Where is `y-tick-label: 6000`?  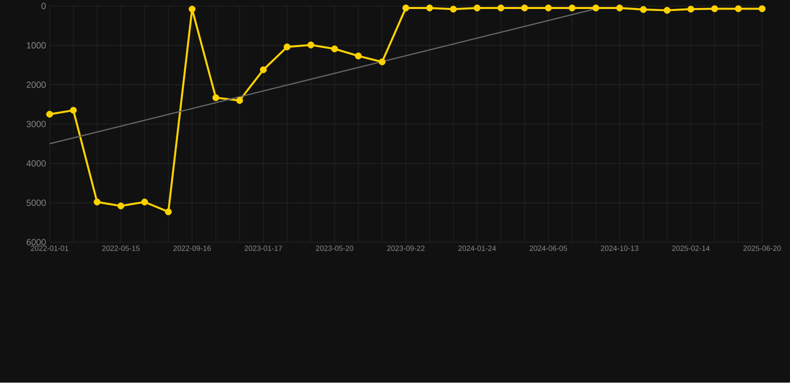 y-tick-label: 6000 is located at coordinates (36, 242).